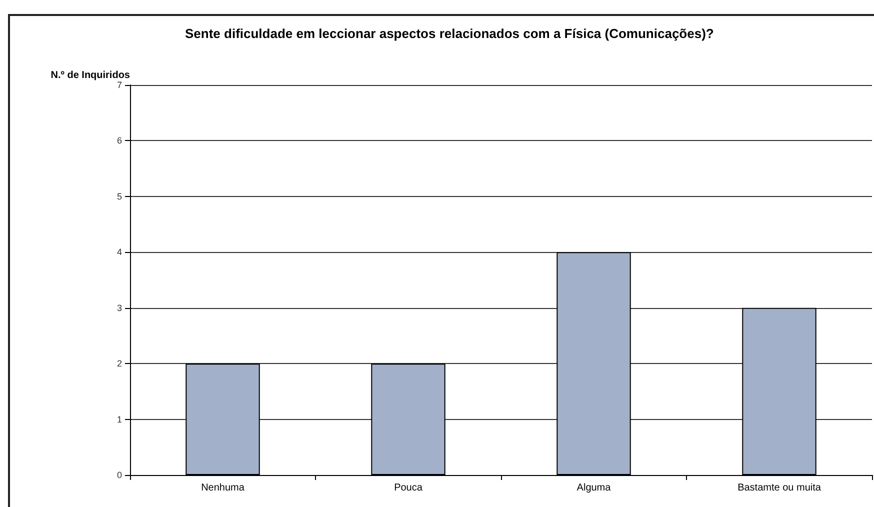 The height and width of the screenshot is (507, 874). Describe the element at coordinates (449, 33) in the screenshot. I see `chart-title: Sente dificuldade em leccionar aspectos relacionados com a Física (Comunicações)?` at that location.